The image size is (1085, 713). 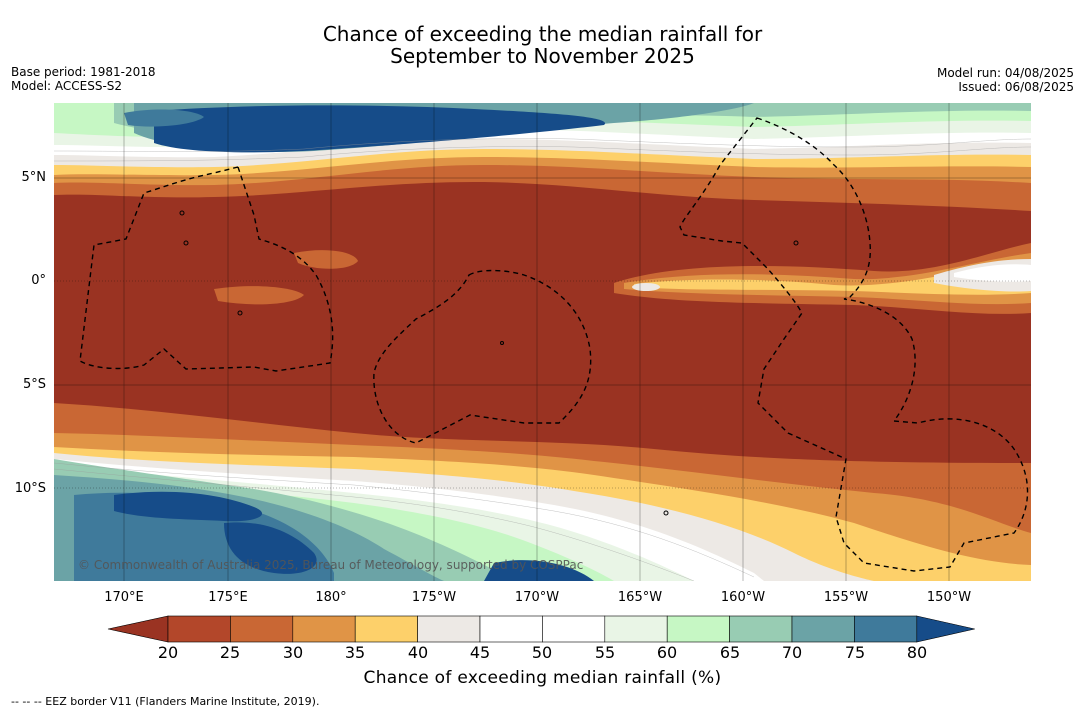 I want to click on eez-kiribati-phoenix, so click(x=482, y=356).